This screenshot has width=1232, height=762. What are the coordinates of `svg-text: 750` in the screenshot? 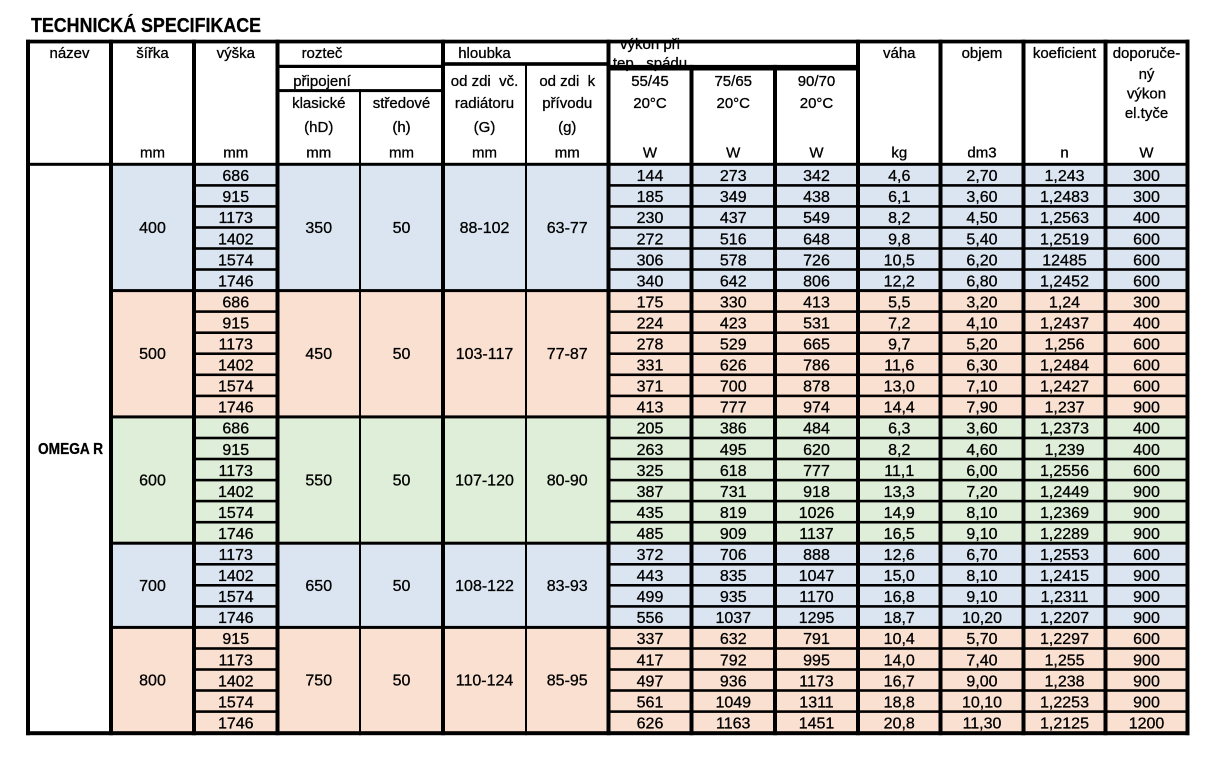 It's located at (318, 680).